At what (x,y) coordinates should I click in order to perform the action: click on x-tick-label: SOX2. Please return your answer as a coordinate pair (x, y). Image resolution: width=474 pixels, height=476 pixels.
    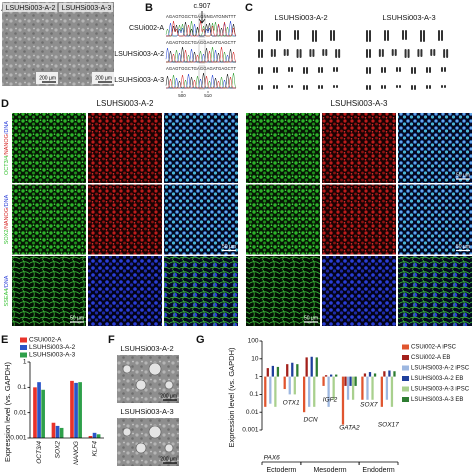
    Looking at the image, I should click on (57, 450).